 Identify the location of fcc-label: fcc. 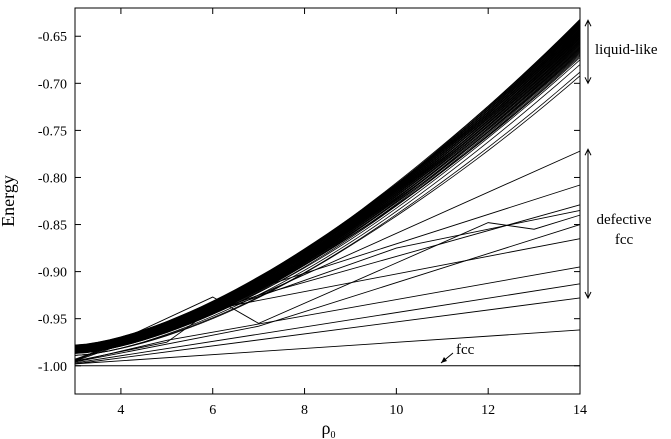
(465, 350).